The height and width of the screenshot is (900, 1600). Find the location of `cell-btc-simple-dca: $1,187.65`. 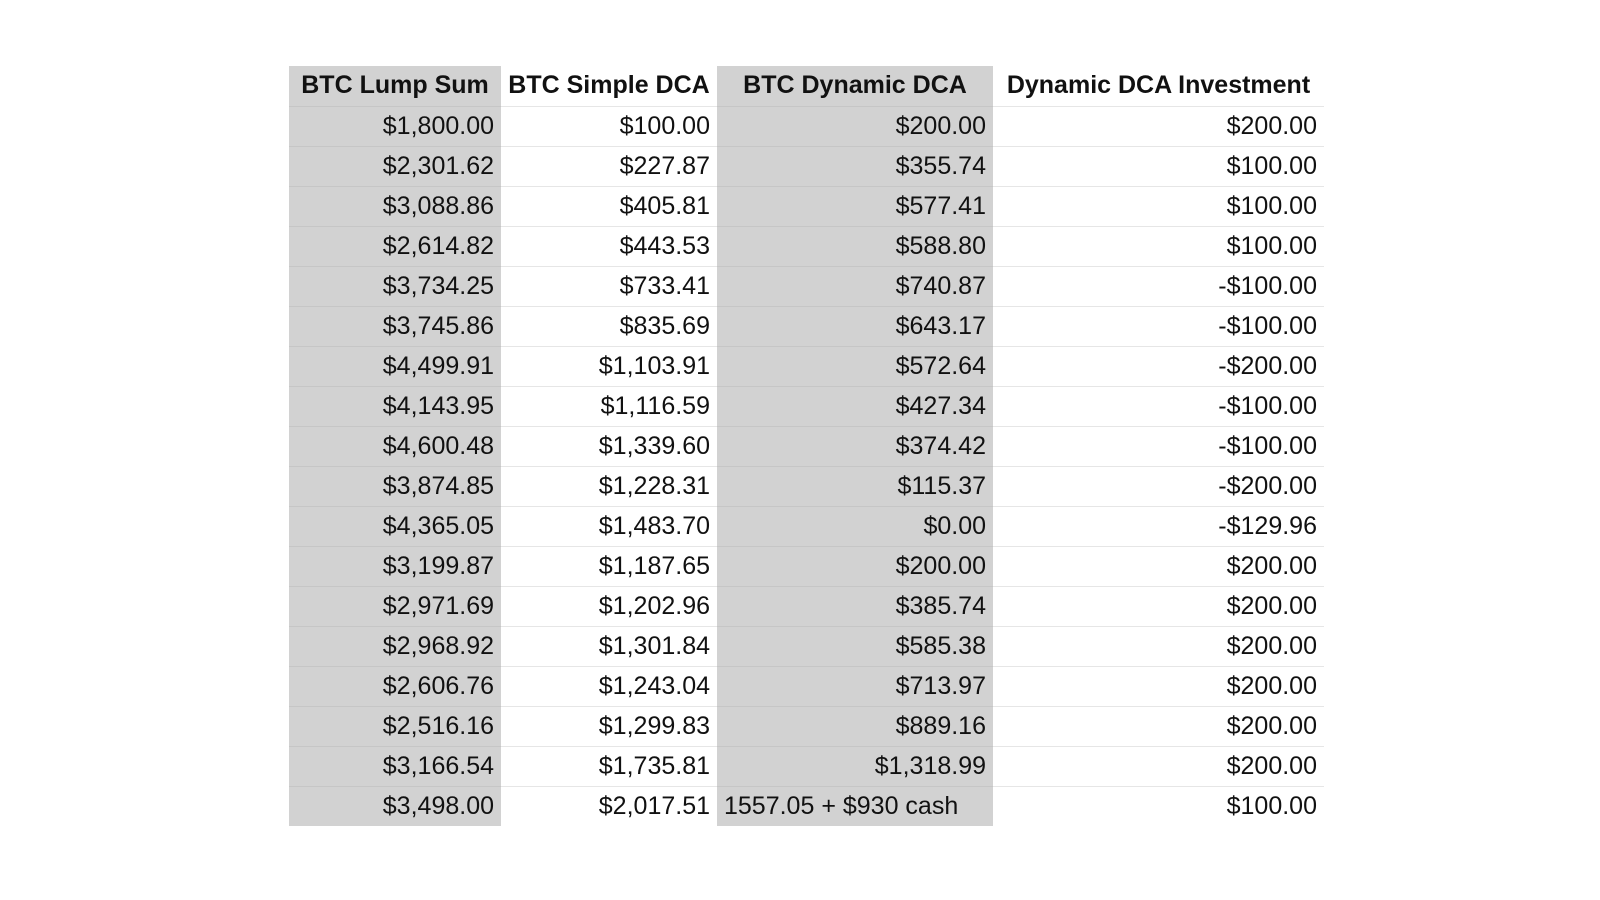

cell-btc-simple-dca: $1,187.65 is located at coordinates (609, 566).